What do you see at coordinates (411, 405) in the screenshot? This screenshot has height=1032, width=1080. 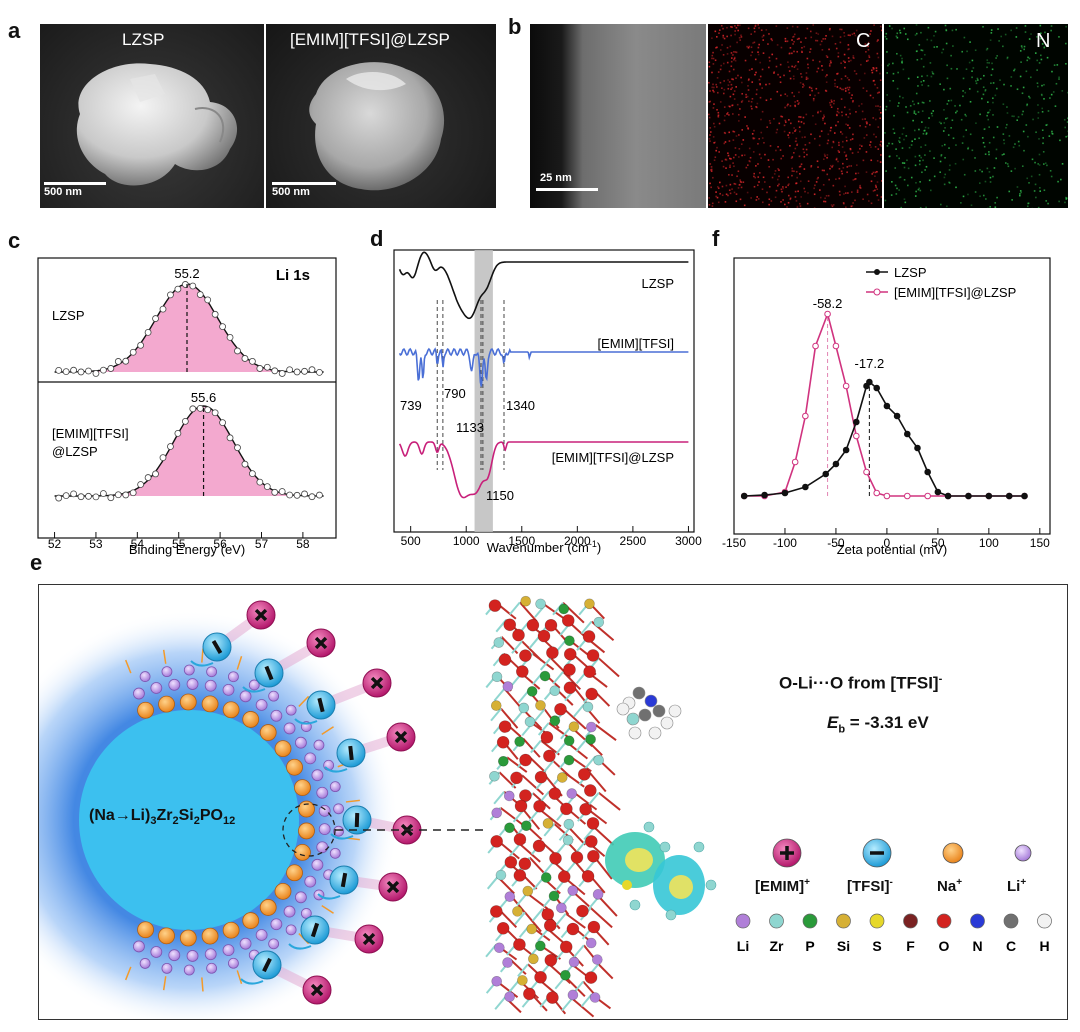 I see `ftir-annot-739: 739` at bounding box center [411, 405].